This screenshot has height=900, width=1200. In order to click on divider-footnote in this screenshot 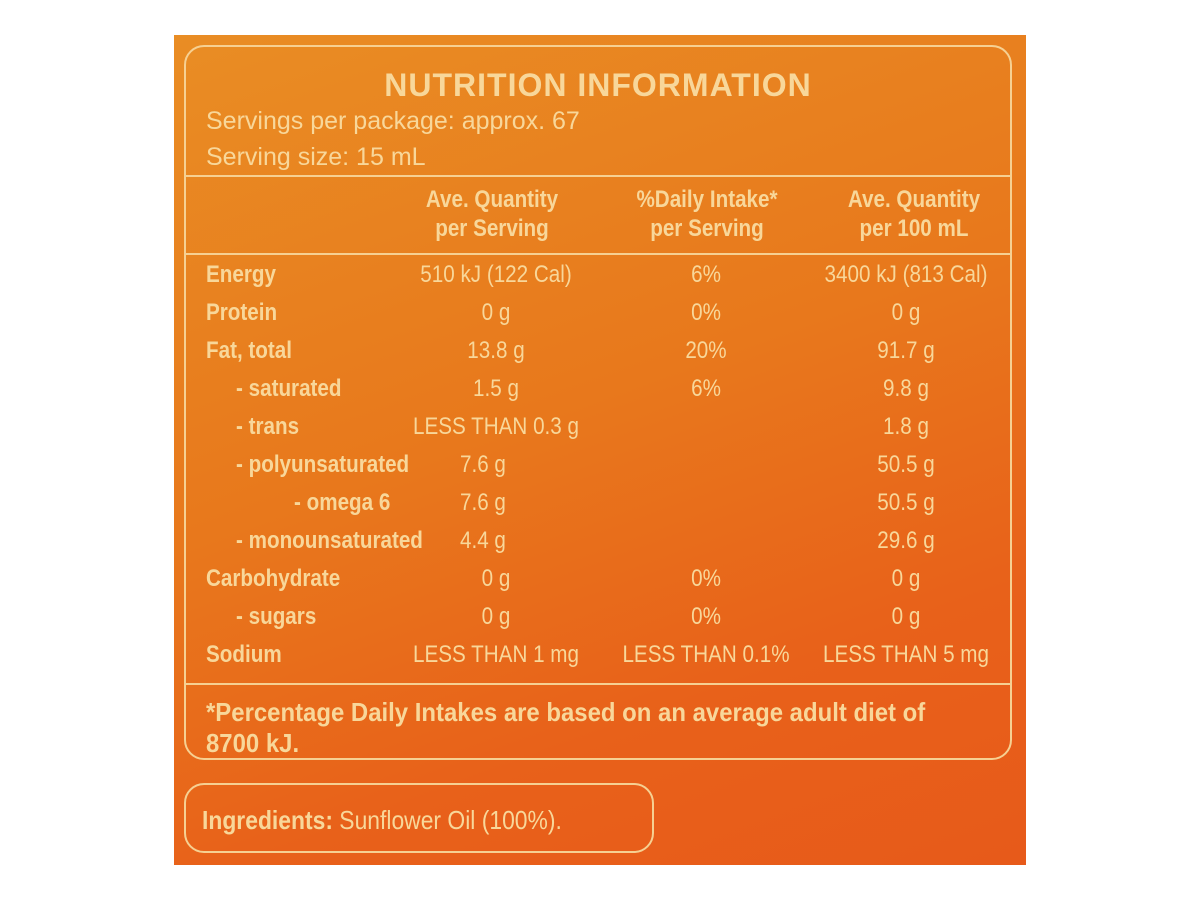, I will do `click(598, 684)`.